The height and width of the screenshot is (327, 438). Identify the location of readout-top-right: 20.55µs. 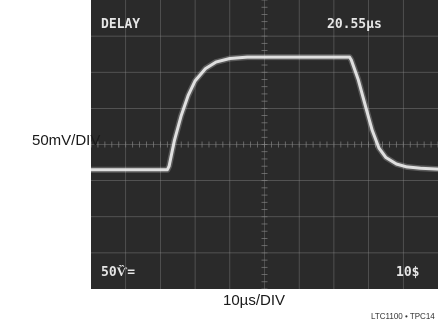
(354, 24).